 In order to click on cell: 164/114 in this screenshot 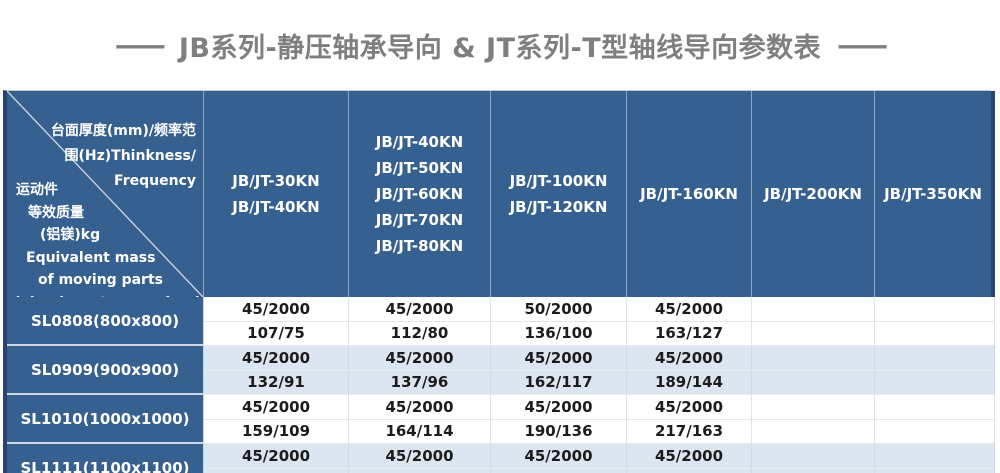, I will do `click(420, 431)`.